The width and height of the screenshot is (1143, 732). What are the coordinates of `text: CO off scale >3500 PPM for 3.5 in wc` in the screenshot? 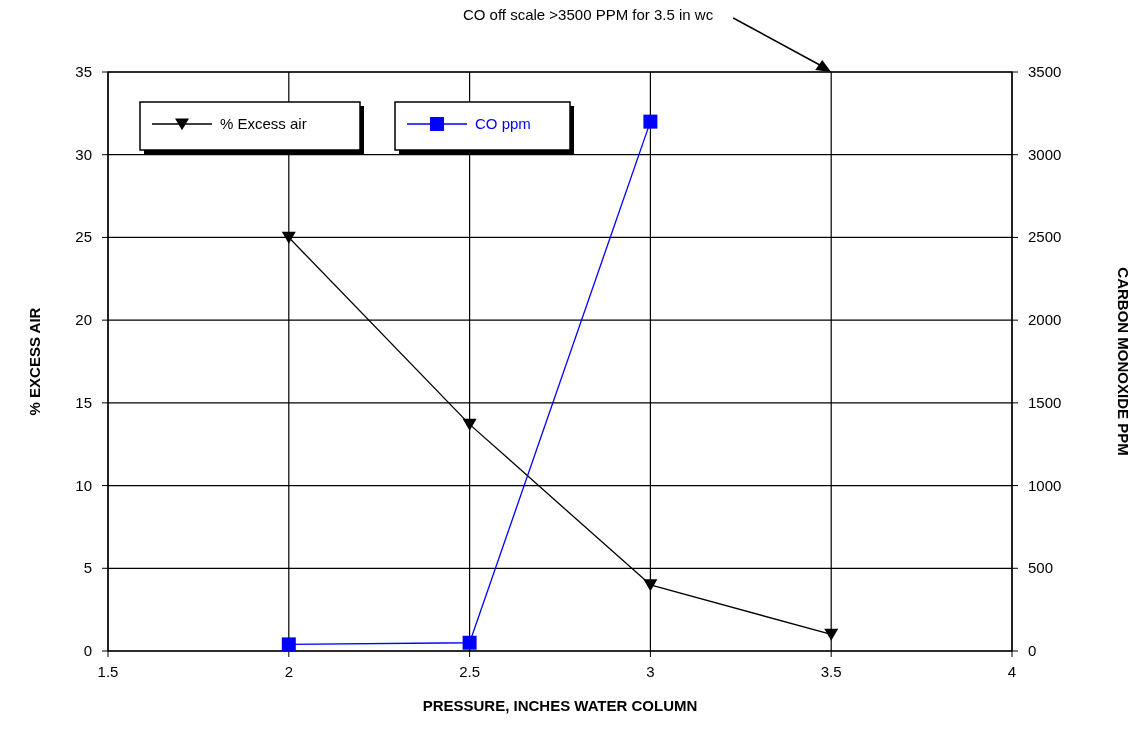 It's located at (588, 14).